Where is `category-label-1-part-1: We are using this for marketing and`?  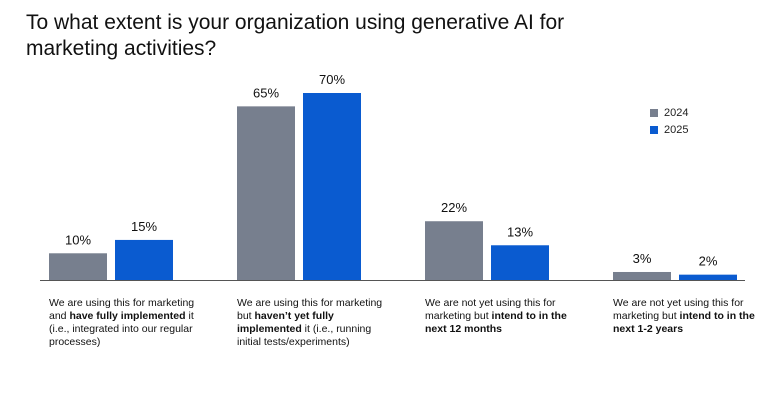
category-label-1-part-1: We are using this for marketing and is located at coordinates (122, 309).